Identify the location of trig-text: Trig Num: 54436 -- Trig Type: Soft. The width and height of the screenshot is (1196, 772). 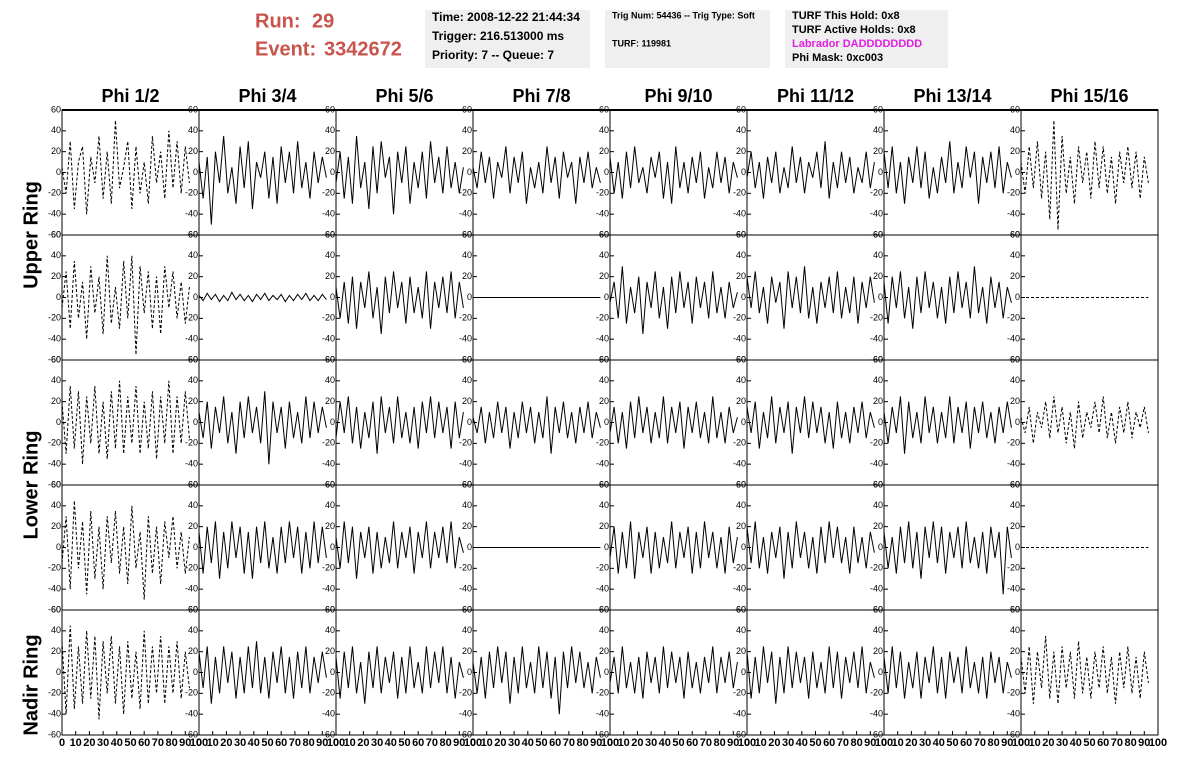
(683, 15).